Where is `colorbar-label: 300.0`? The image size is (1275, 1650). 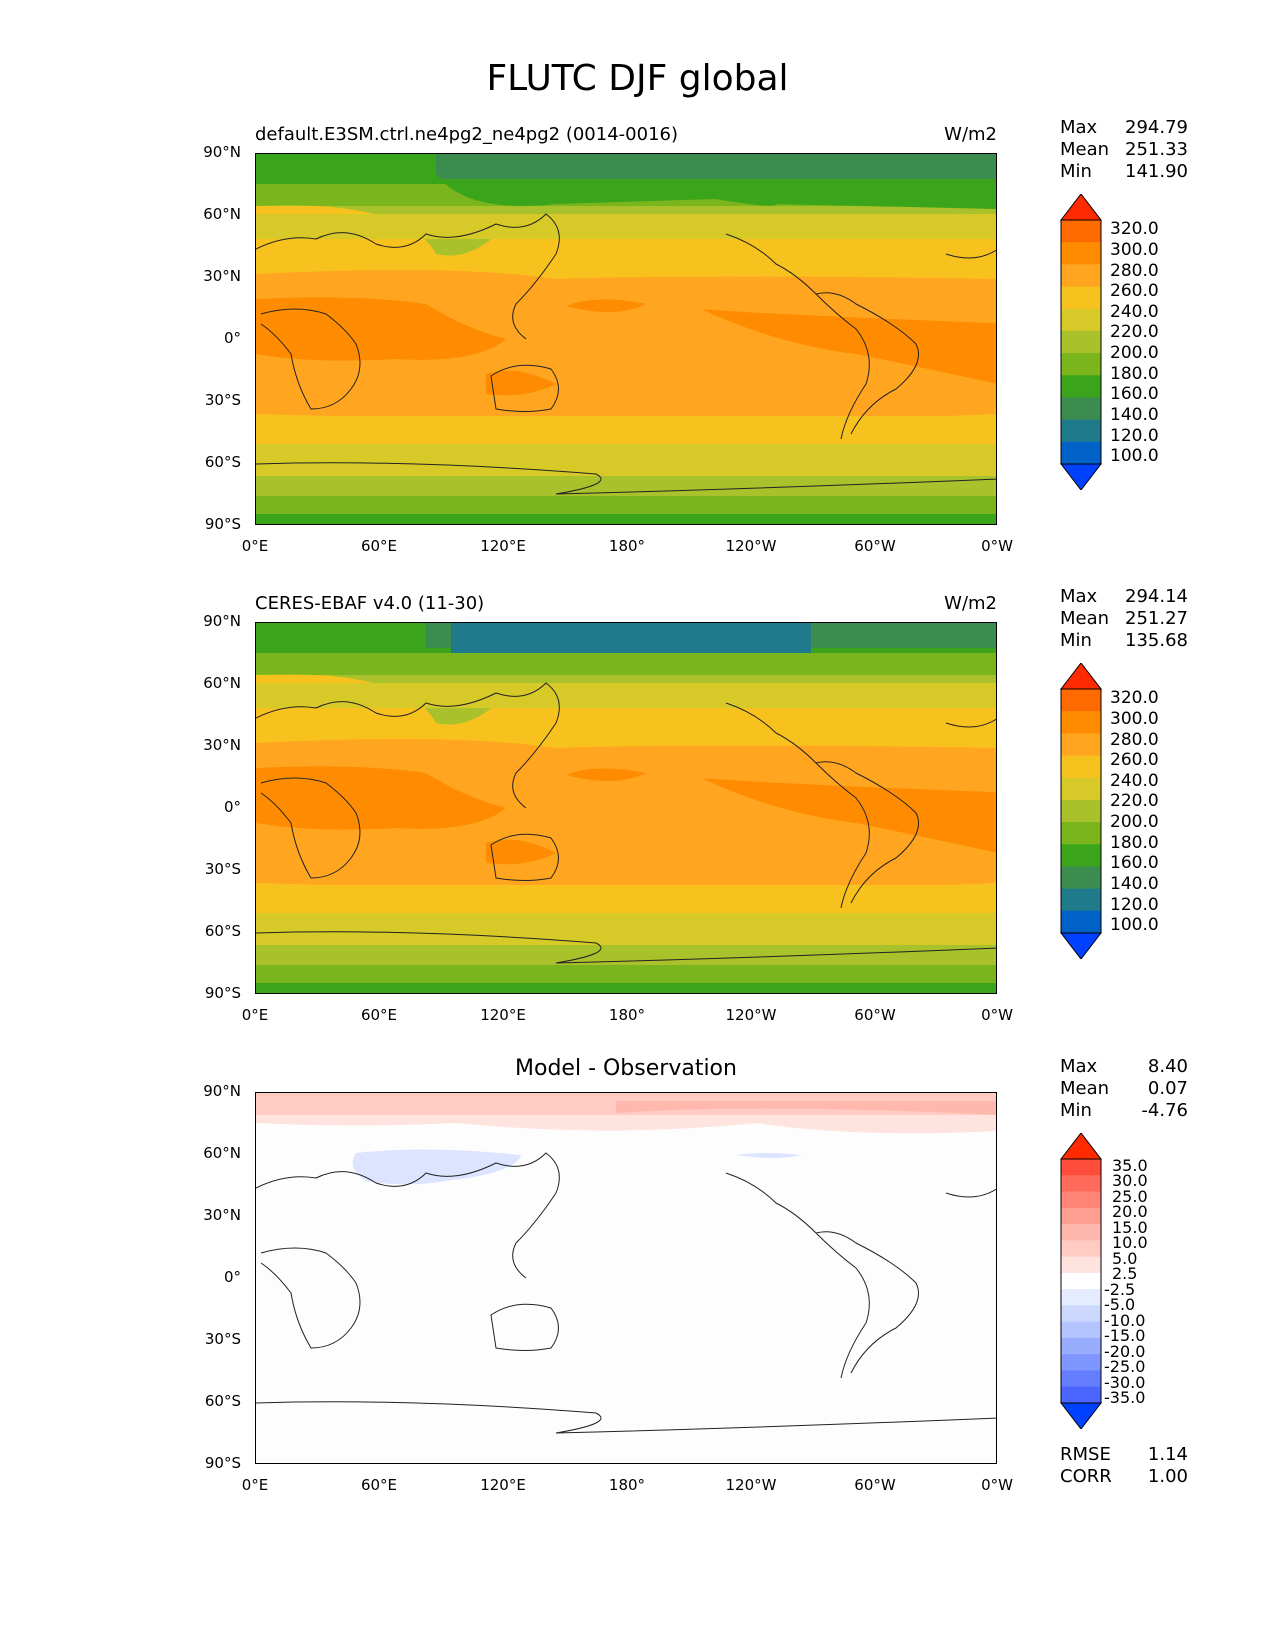
colorbar-label: 300.0 is located at coordinates (1134, 250).